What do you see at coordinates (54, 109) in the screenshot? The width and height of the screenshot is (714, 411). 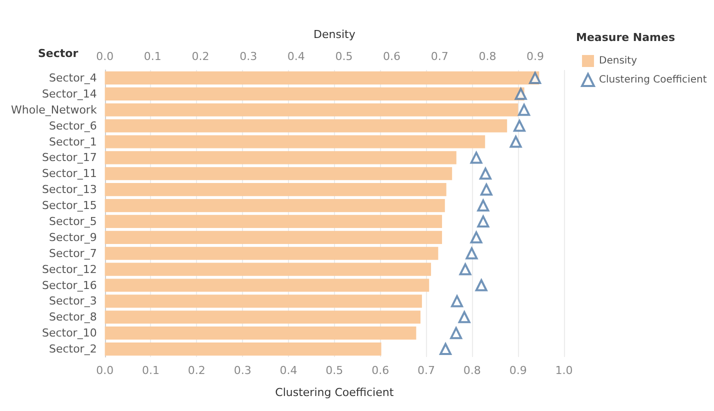 I see `y-tick-label: Whole_Network` at bounding box center [54, 109].